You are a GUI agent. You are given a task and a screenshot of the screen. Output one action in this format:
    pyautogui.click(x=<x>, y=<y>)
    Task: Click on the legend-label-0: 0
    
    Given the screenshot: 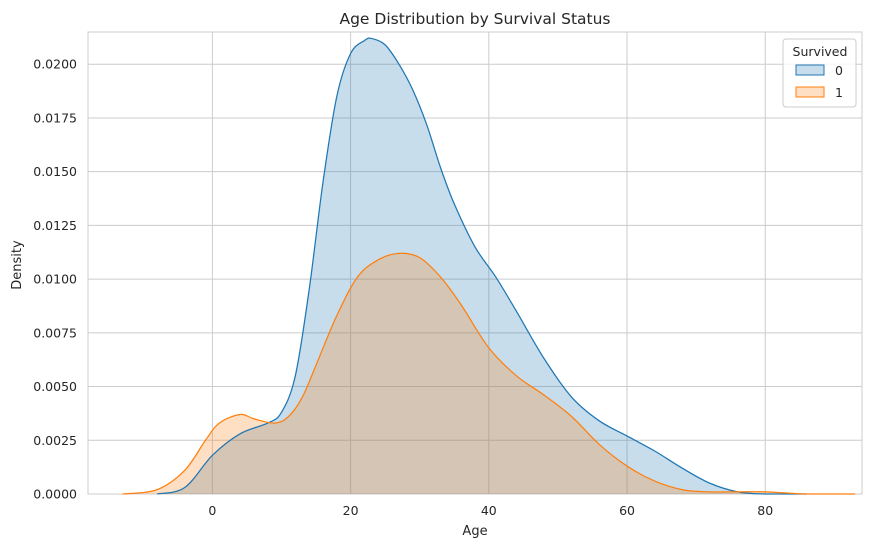 What is the action you would take?
    pyautogui.click(x=839, y=70)
    